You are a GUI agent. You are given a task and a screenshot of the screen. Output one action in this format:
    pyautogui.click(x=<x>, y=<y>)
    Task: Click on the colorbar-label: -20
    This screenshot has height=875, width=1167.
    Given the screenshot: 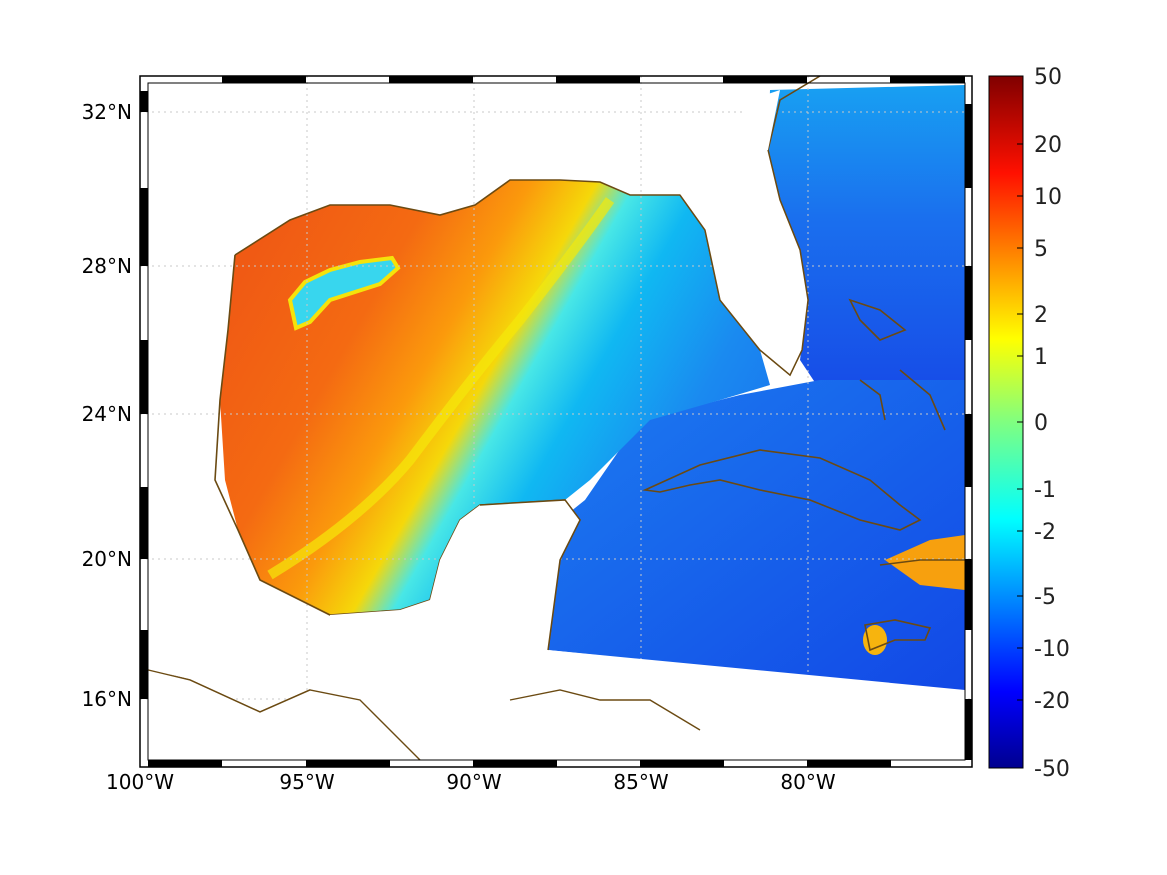 What is the action you would take?
    pyautogui.click(x=1052, y=701)
    